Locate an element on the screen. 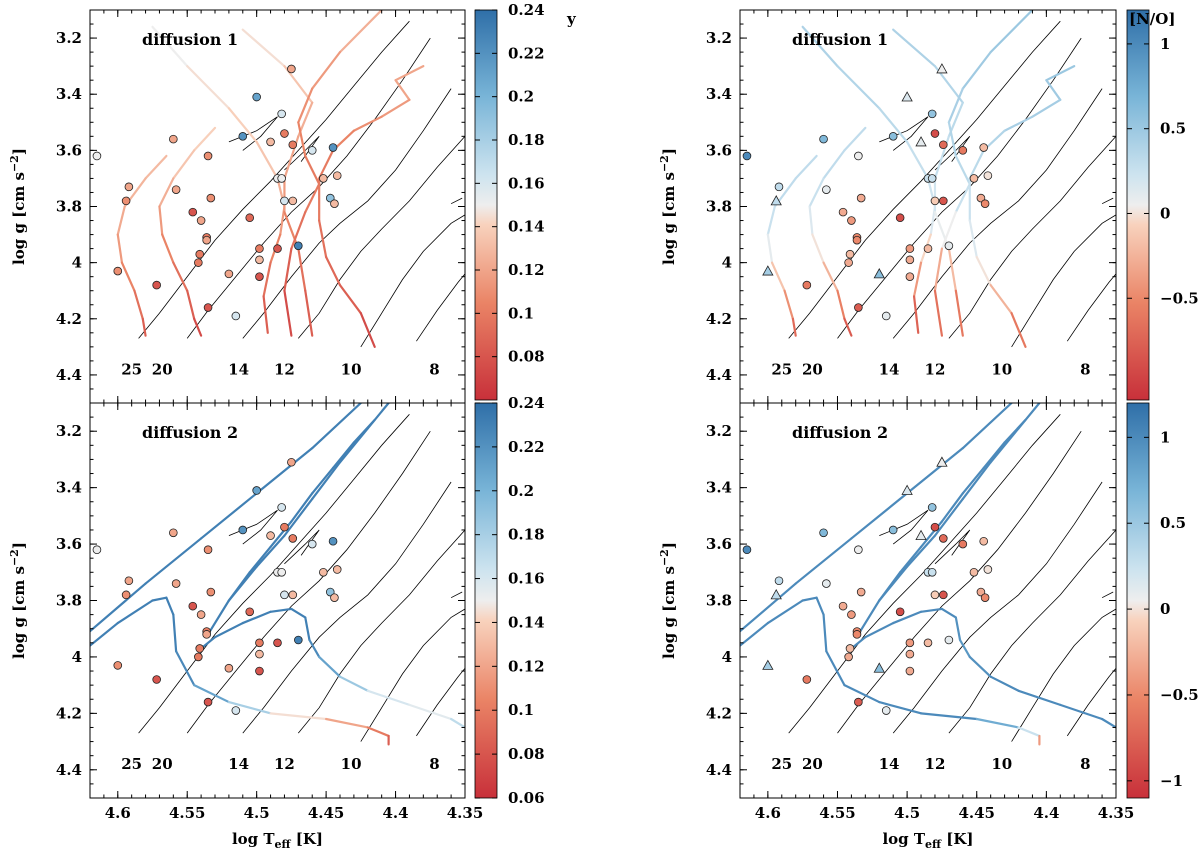 The image size is (1200, 857). colorbar-tick-label: 0.14 is located at coordinates (526, 622).